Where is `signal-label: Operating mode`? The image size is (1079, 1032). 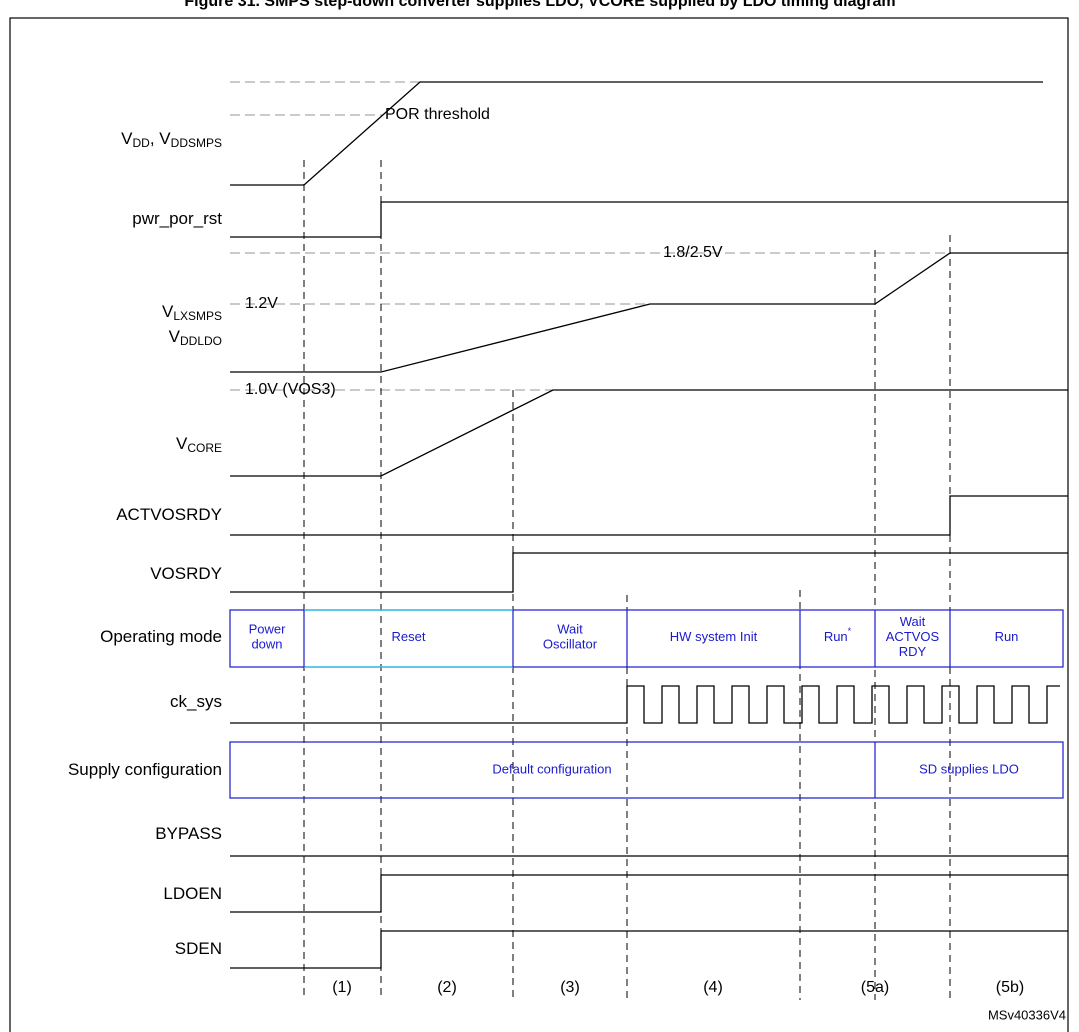
signal-label: Operating mode is located at coordinates (161, 636).